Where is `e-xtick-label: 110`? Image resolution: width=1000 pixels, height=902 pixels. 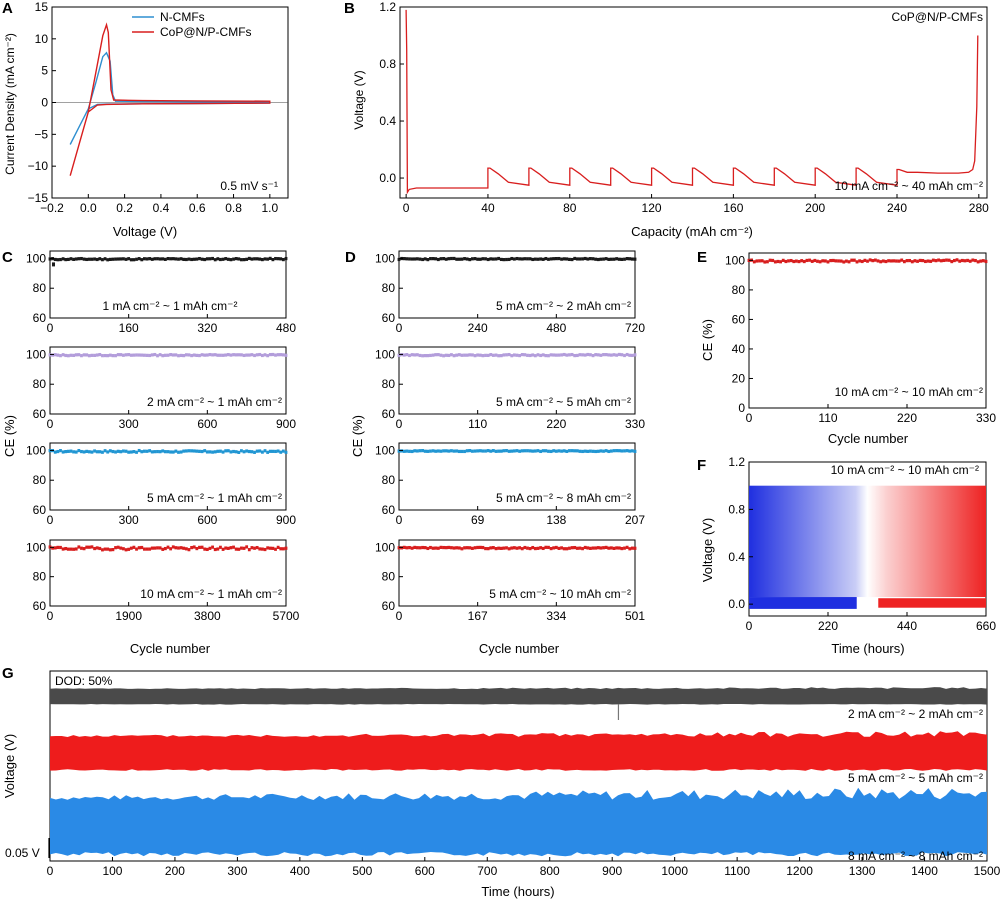
e-xtick-label: 110 is located at coordinates (827, 418).